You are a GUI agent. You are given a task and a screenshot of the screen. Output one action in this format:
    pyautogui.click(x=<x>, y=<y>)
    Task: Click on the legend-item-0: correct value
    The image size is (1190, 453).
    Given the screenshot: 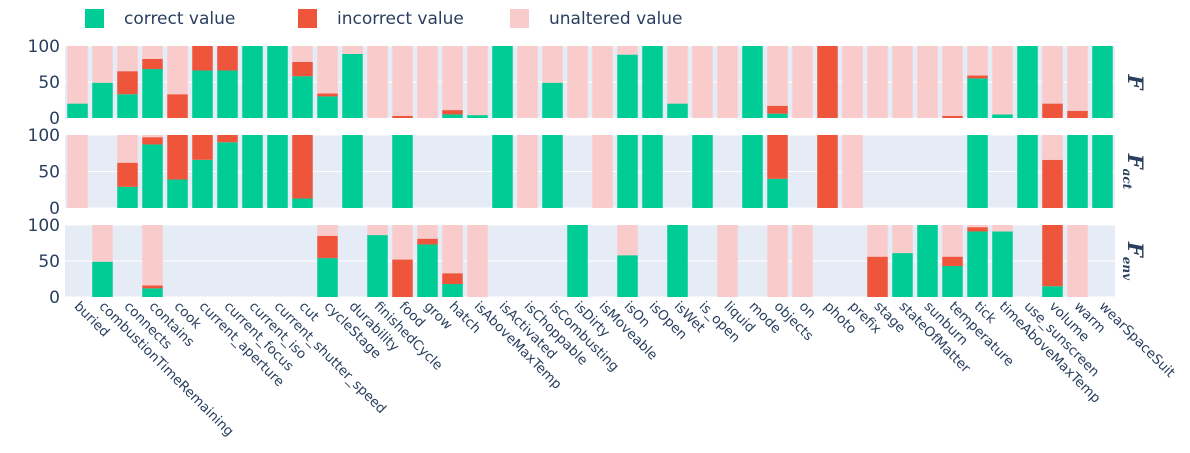 What is the action you would take?
    pyautogui.click(x=160, y=19)
    